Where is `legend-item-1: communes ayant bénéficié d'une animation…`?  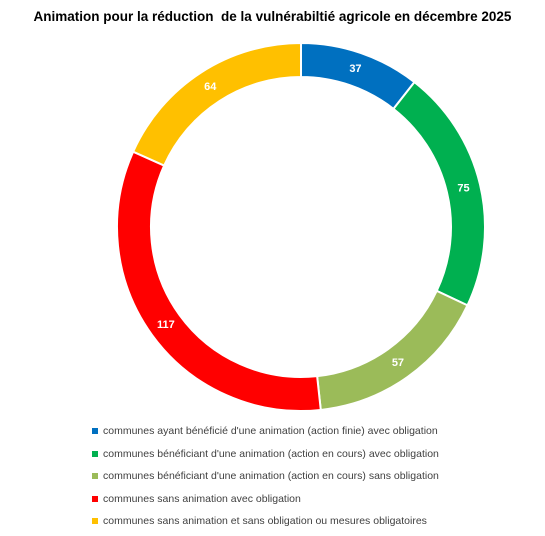 legend-item-1: communes ayant bénéficié d'une animation… is located at coordinates (265, 431).